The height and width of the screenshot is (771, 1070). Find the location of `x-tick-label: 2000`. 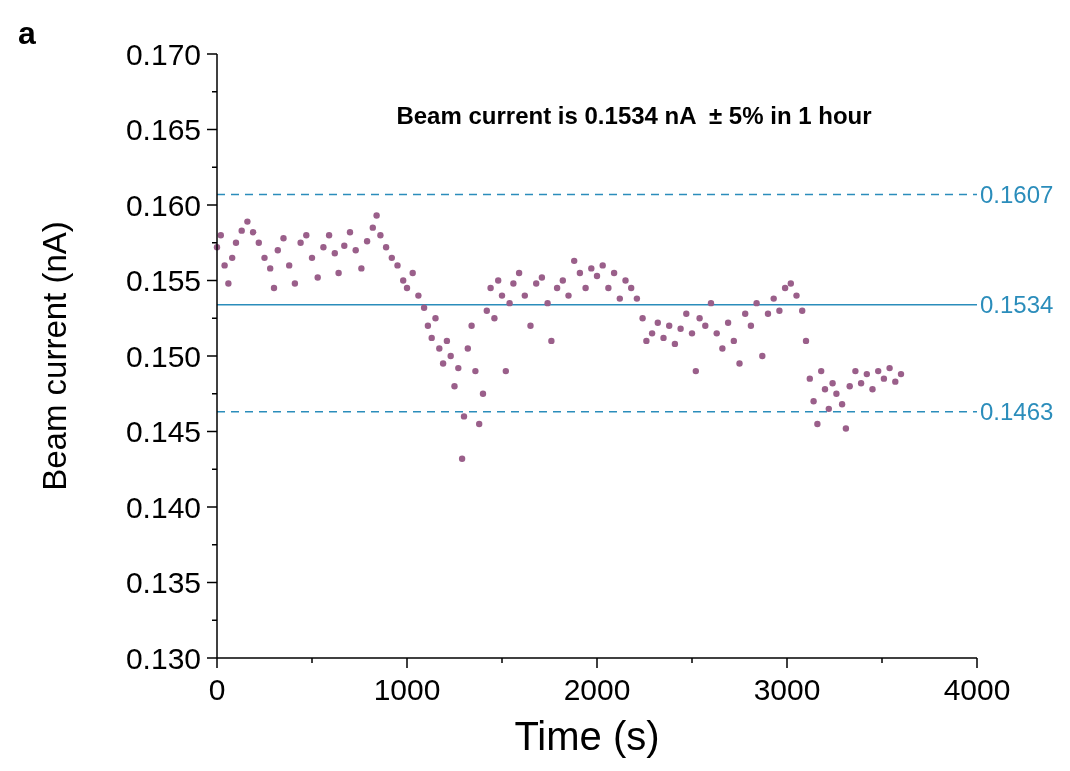

x-tick-label: 2000 is located at coordinates (597, 689).